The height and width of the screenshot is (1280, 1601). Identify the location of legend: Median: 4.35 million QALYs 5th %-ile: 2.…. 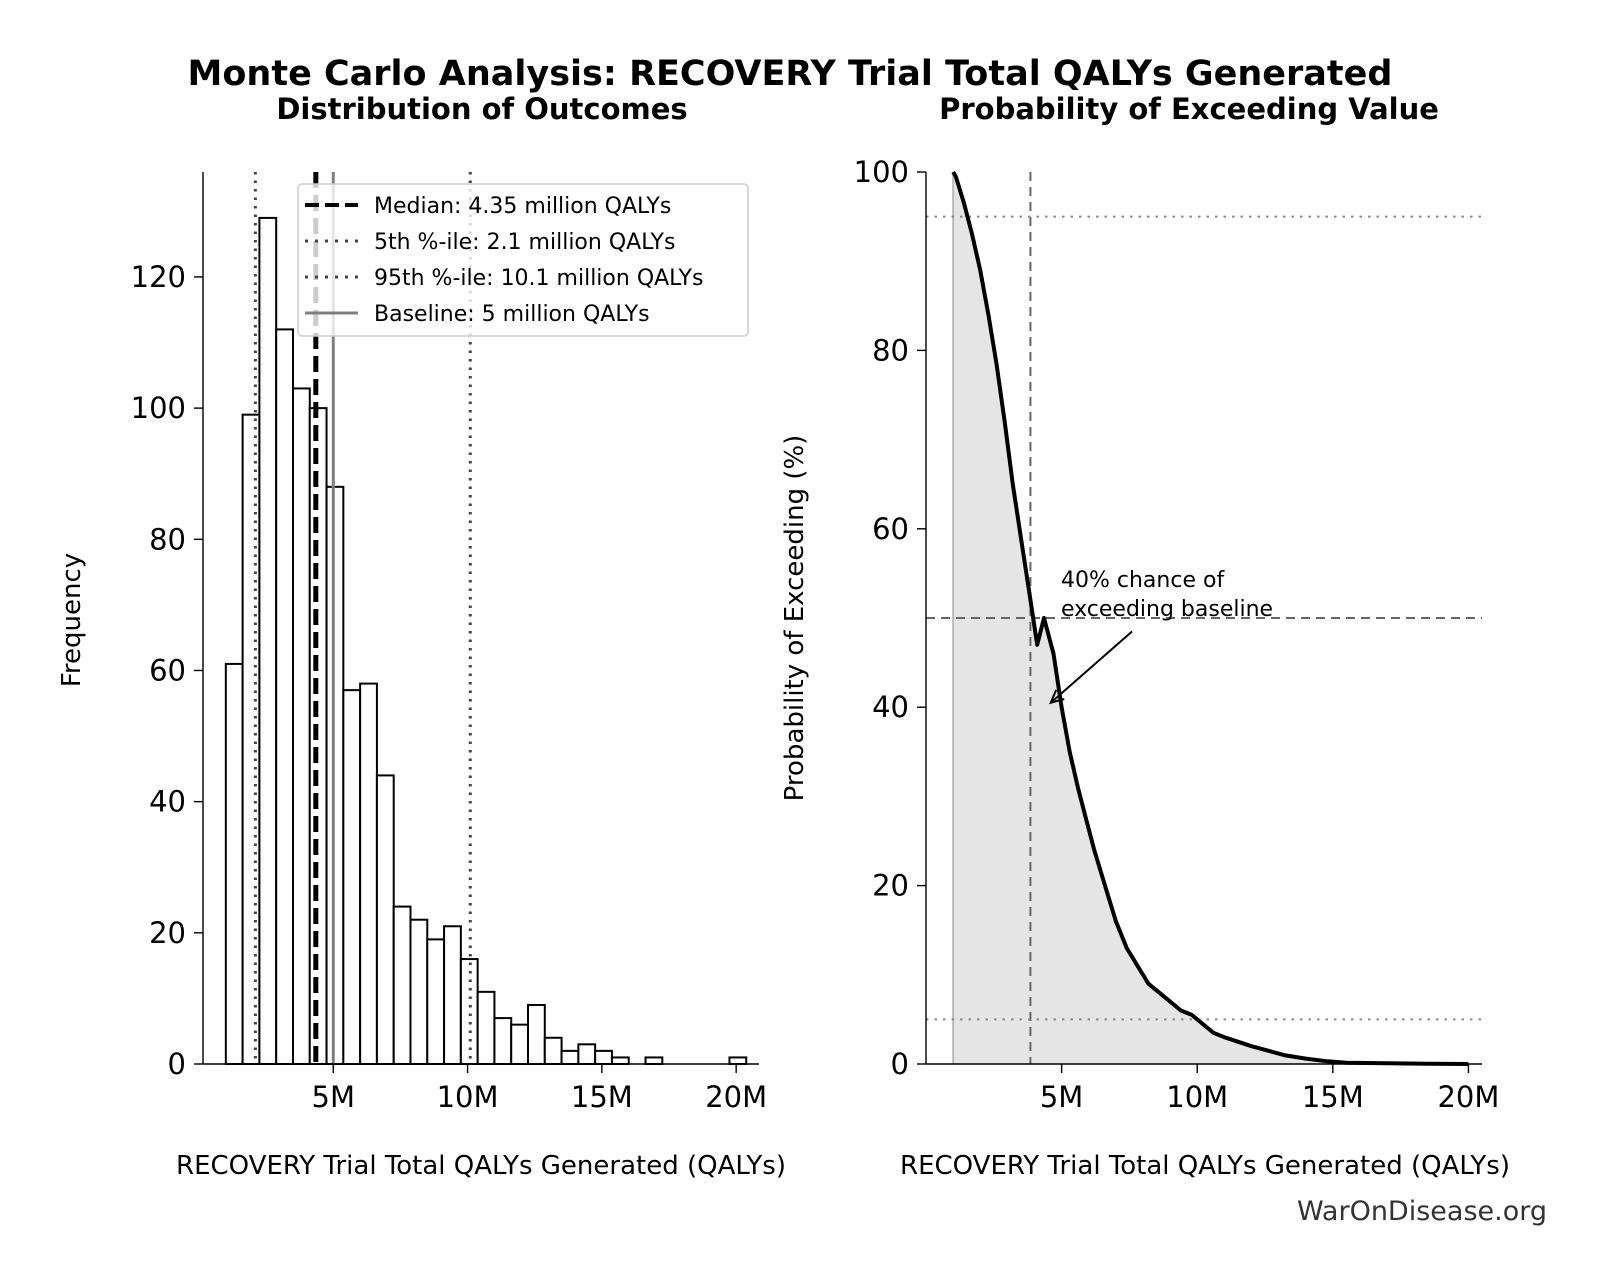
(523, 260).